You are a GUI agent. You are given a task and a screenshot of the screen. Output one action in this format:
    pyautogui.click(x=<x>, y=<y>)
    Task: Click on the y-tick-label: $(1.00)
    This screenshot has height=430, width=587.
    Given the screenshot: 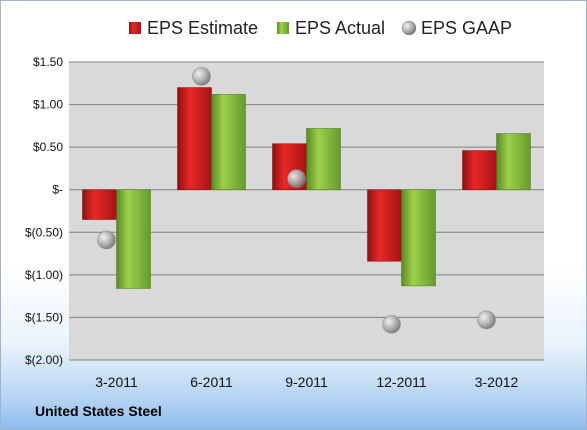 What is the action you would take?
    pyautogui.click(x=44, y=275)
    